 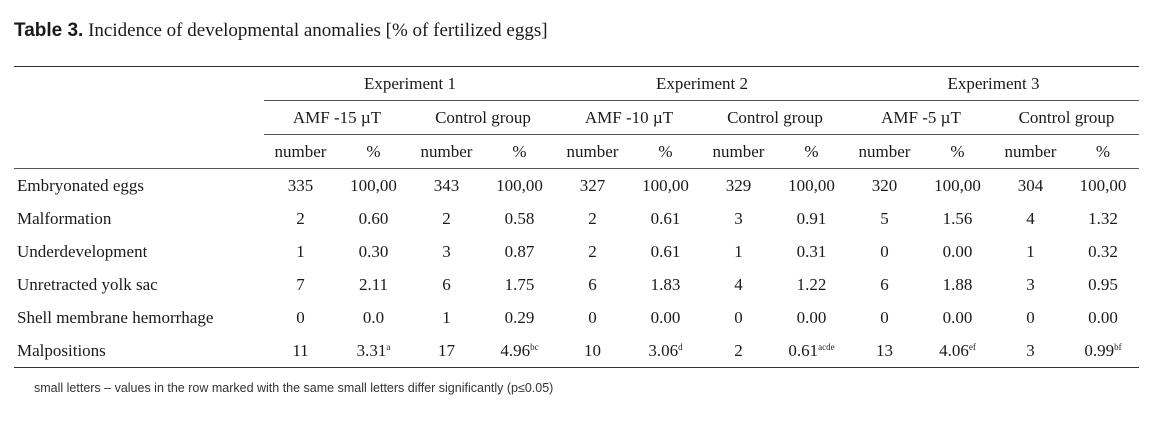 I want to click on row-label: Unretracted yolk sac, so click(x=87, y=284).